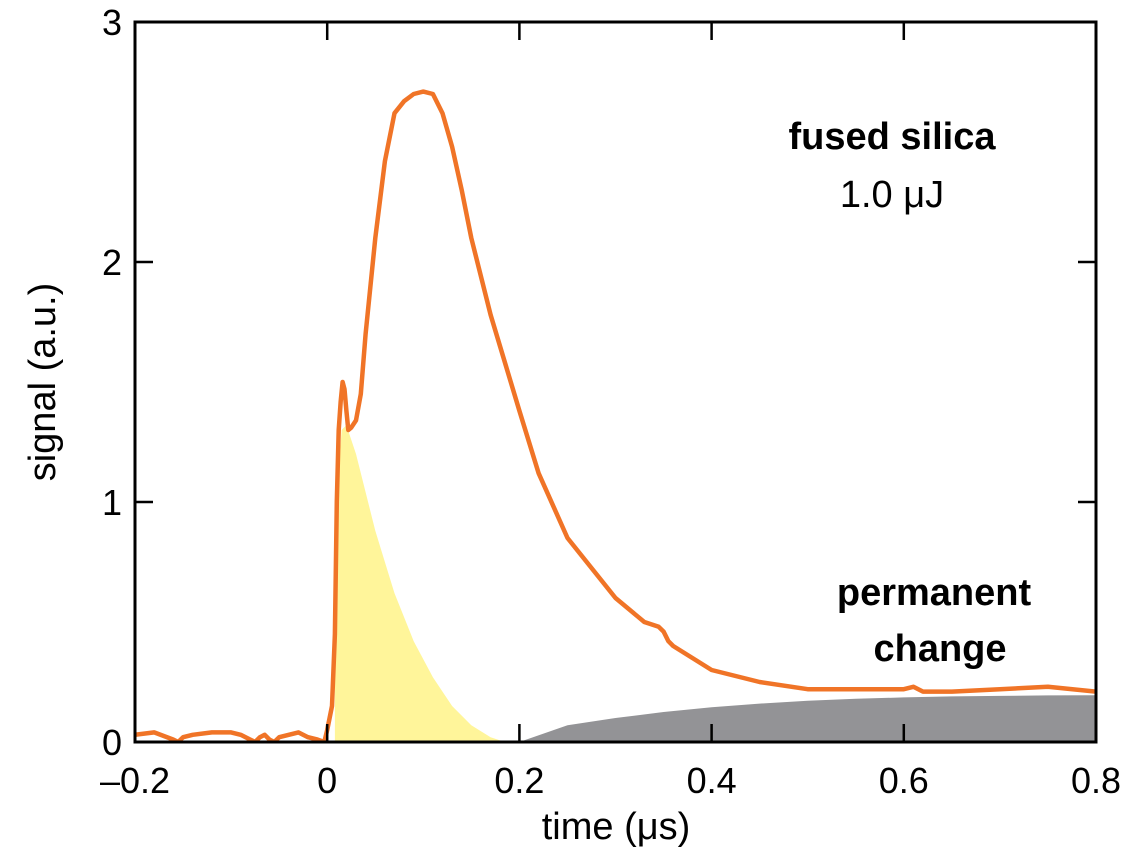 The image size is (1130, 853). Describe the element at coordinates (893, 137) in the screenshot. I see `annotation-material: fused silica` at that location.